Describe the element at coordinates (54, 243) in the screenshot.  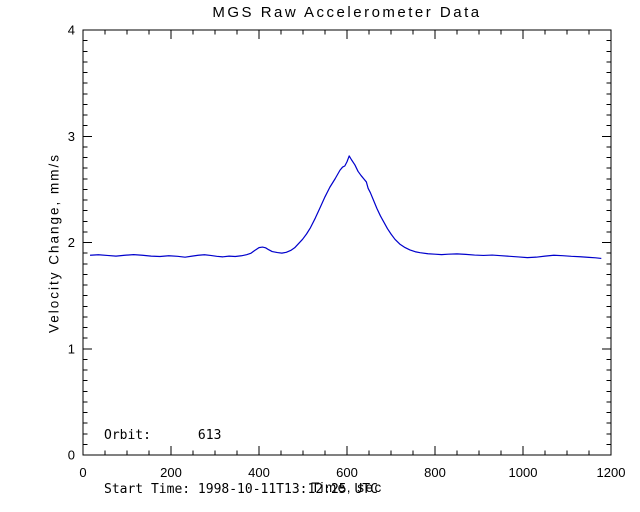
I see `y-axis-label: Velocity Change, mm/s` at that location.